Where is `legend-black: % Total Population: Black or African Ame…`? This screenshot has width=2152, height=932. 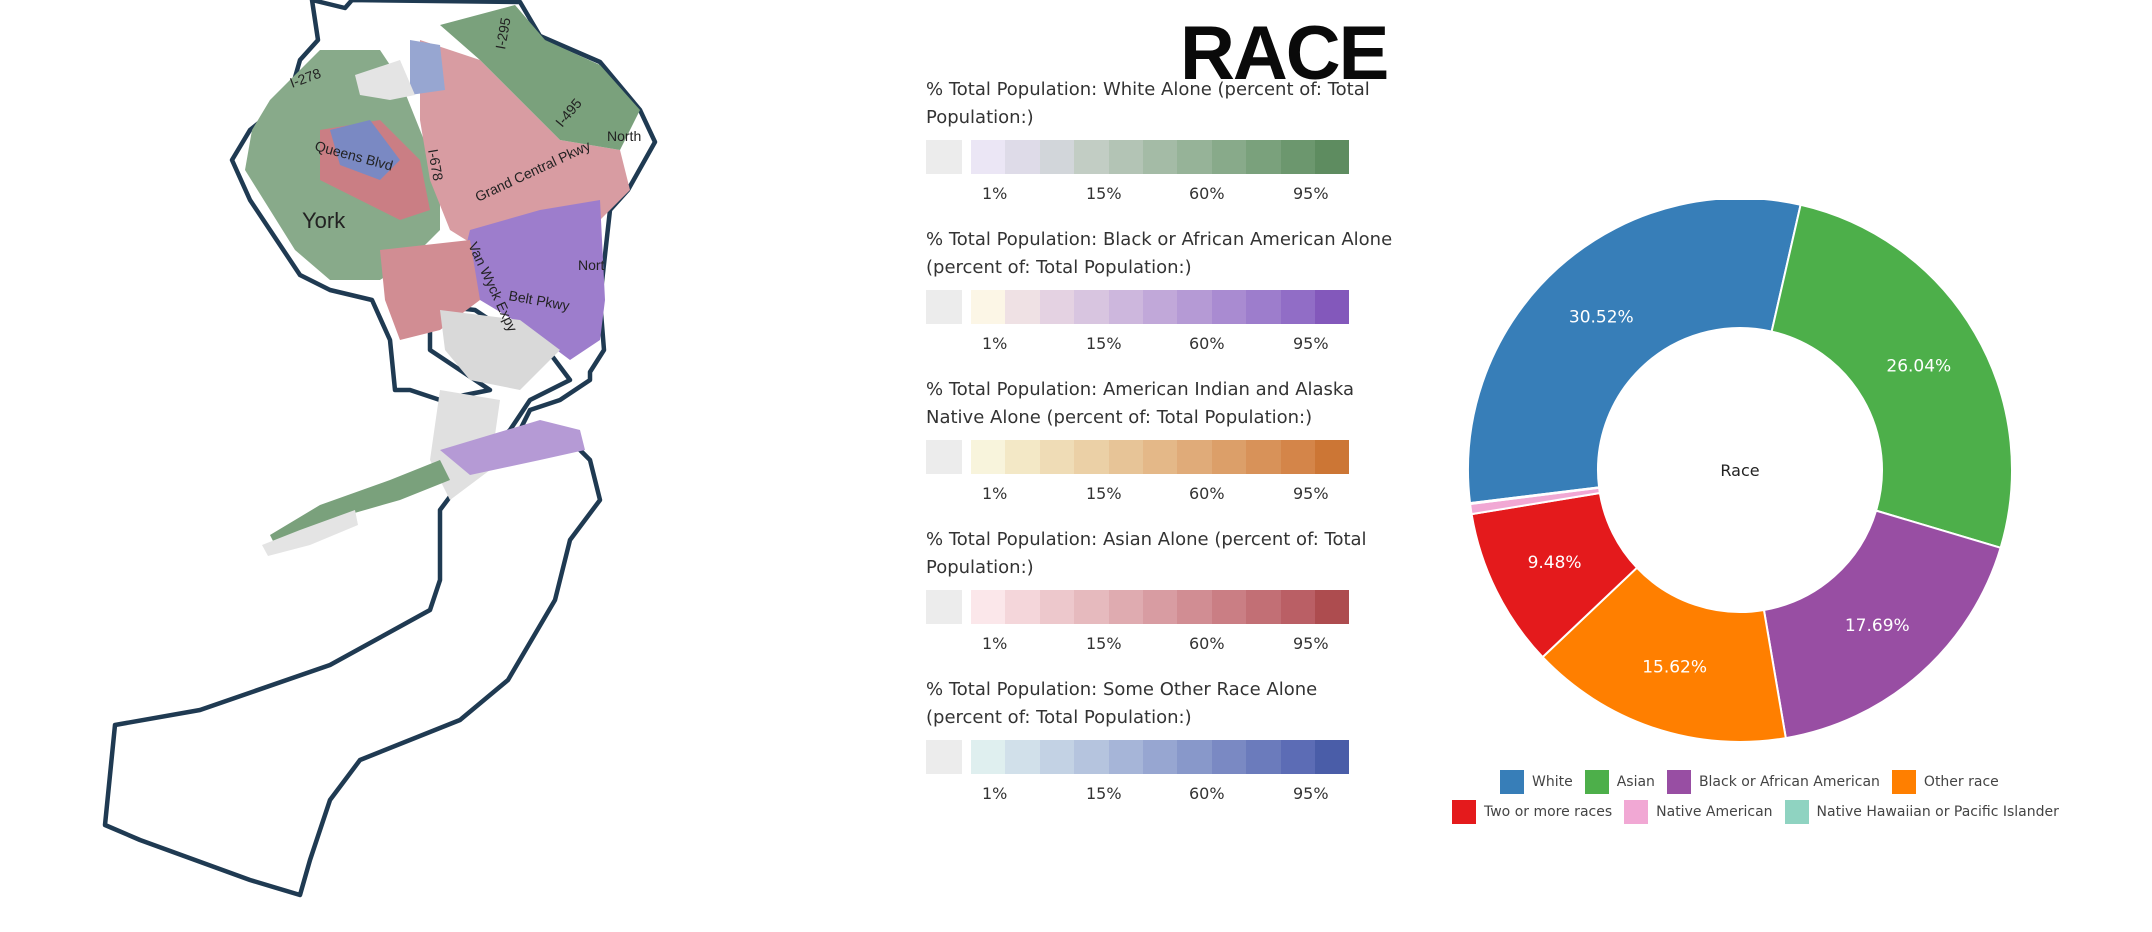
legend-black: % Total Population: Black or African Ame… is located at coordinates (1161, 292).